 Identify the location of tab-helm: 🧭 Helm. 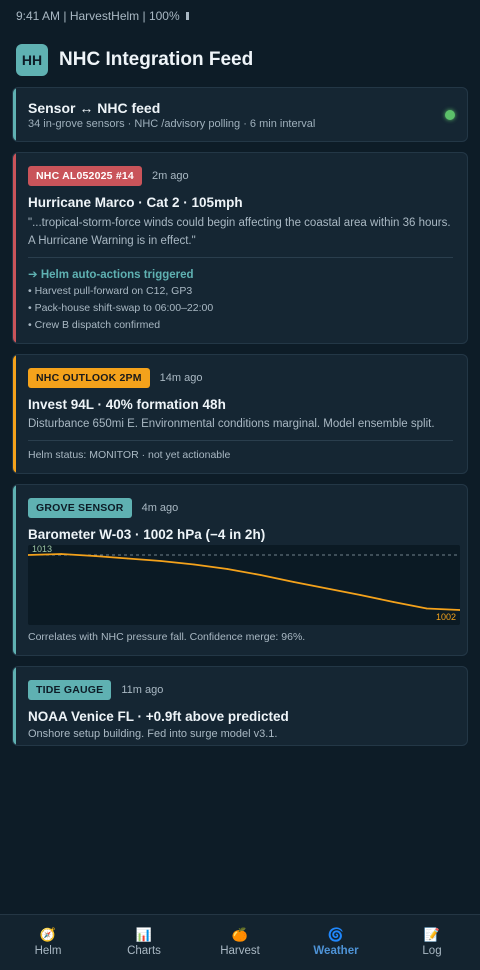
(48, 942).